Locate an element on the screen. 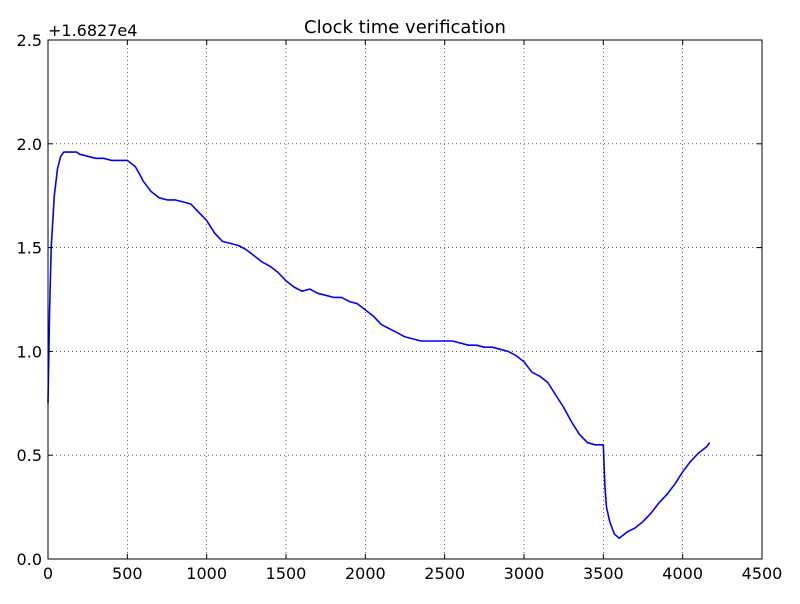  x-tick-label: 3500 is located at coordinates (603, 573).